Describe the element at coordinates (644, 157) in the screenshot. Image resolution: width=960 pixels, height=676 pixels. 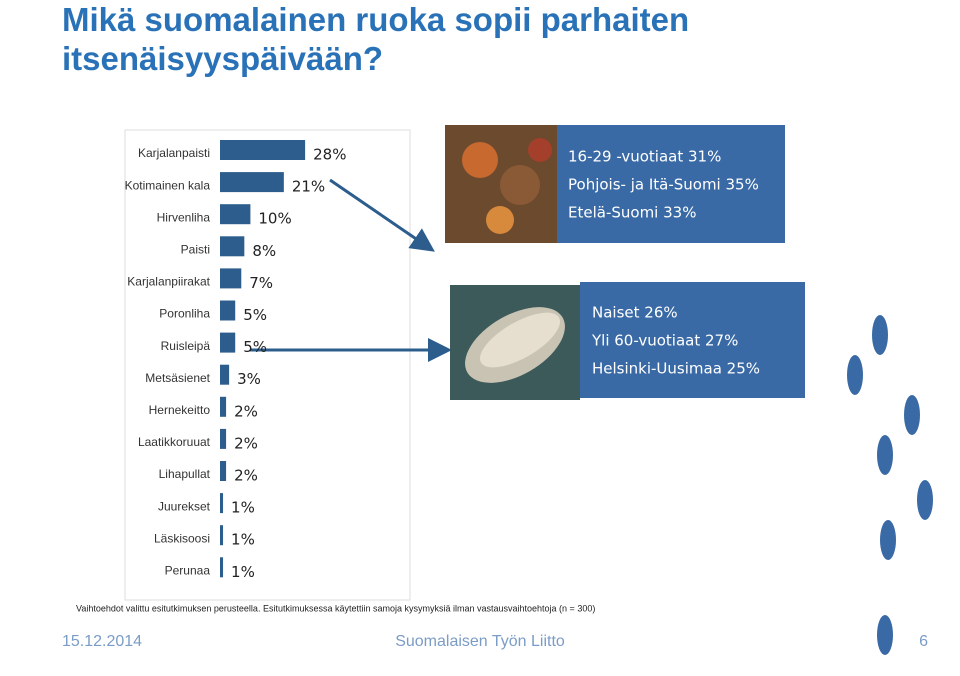
I see `callout-text: 16-29 -vuotiaat 31%` at that location.